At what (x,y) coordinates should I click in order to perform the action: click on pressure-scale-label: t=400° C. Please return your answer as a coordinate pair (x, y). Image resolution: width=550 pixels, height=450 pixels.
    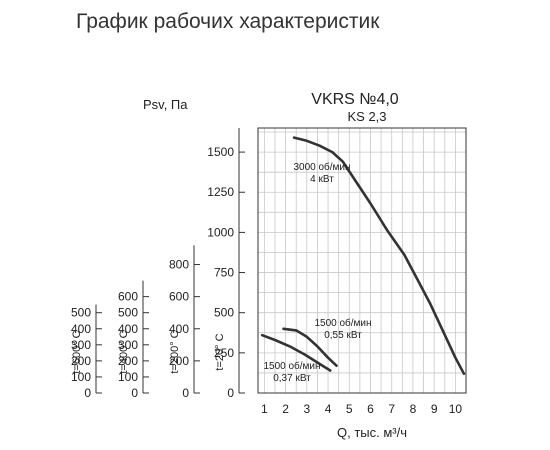
    Looking at the image, I should click on (124, 351).